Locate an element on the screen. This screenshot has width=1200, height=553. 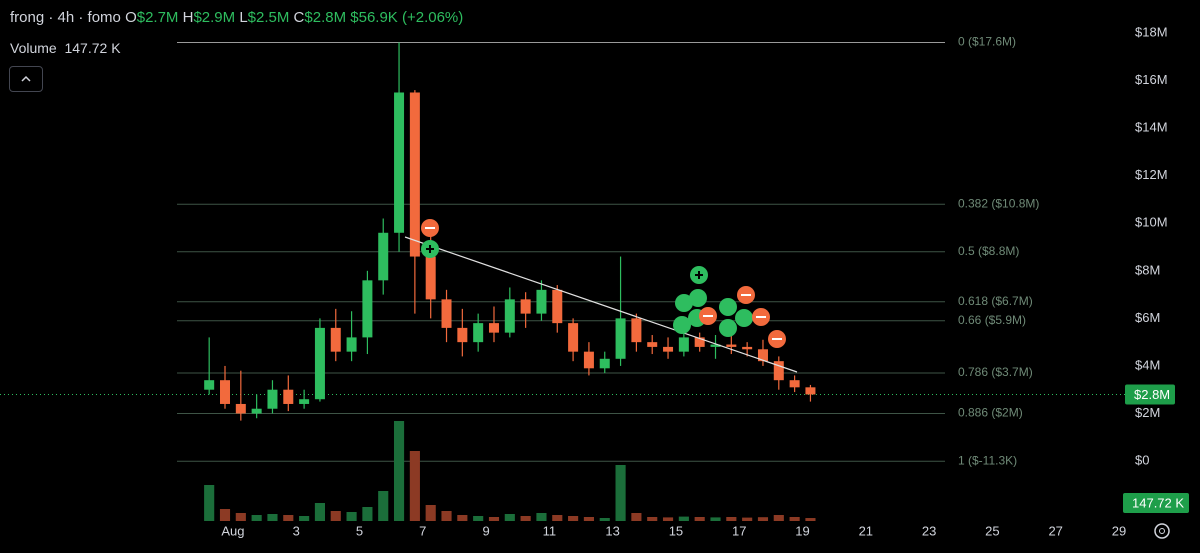
trend-line is located at coordinates (601, 304).